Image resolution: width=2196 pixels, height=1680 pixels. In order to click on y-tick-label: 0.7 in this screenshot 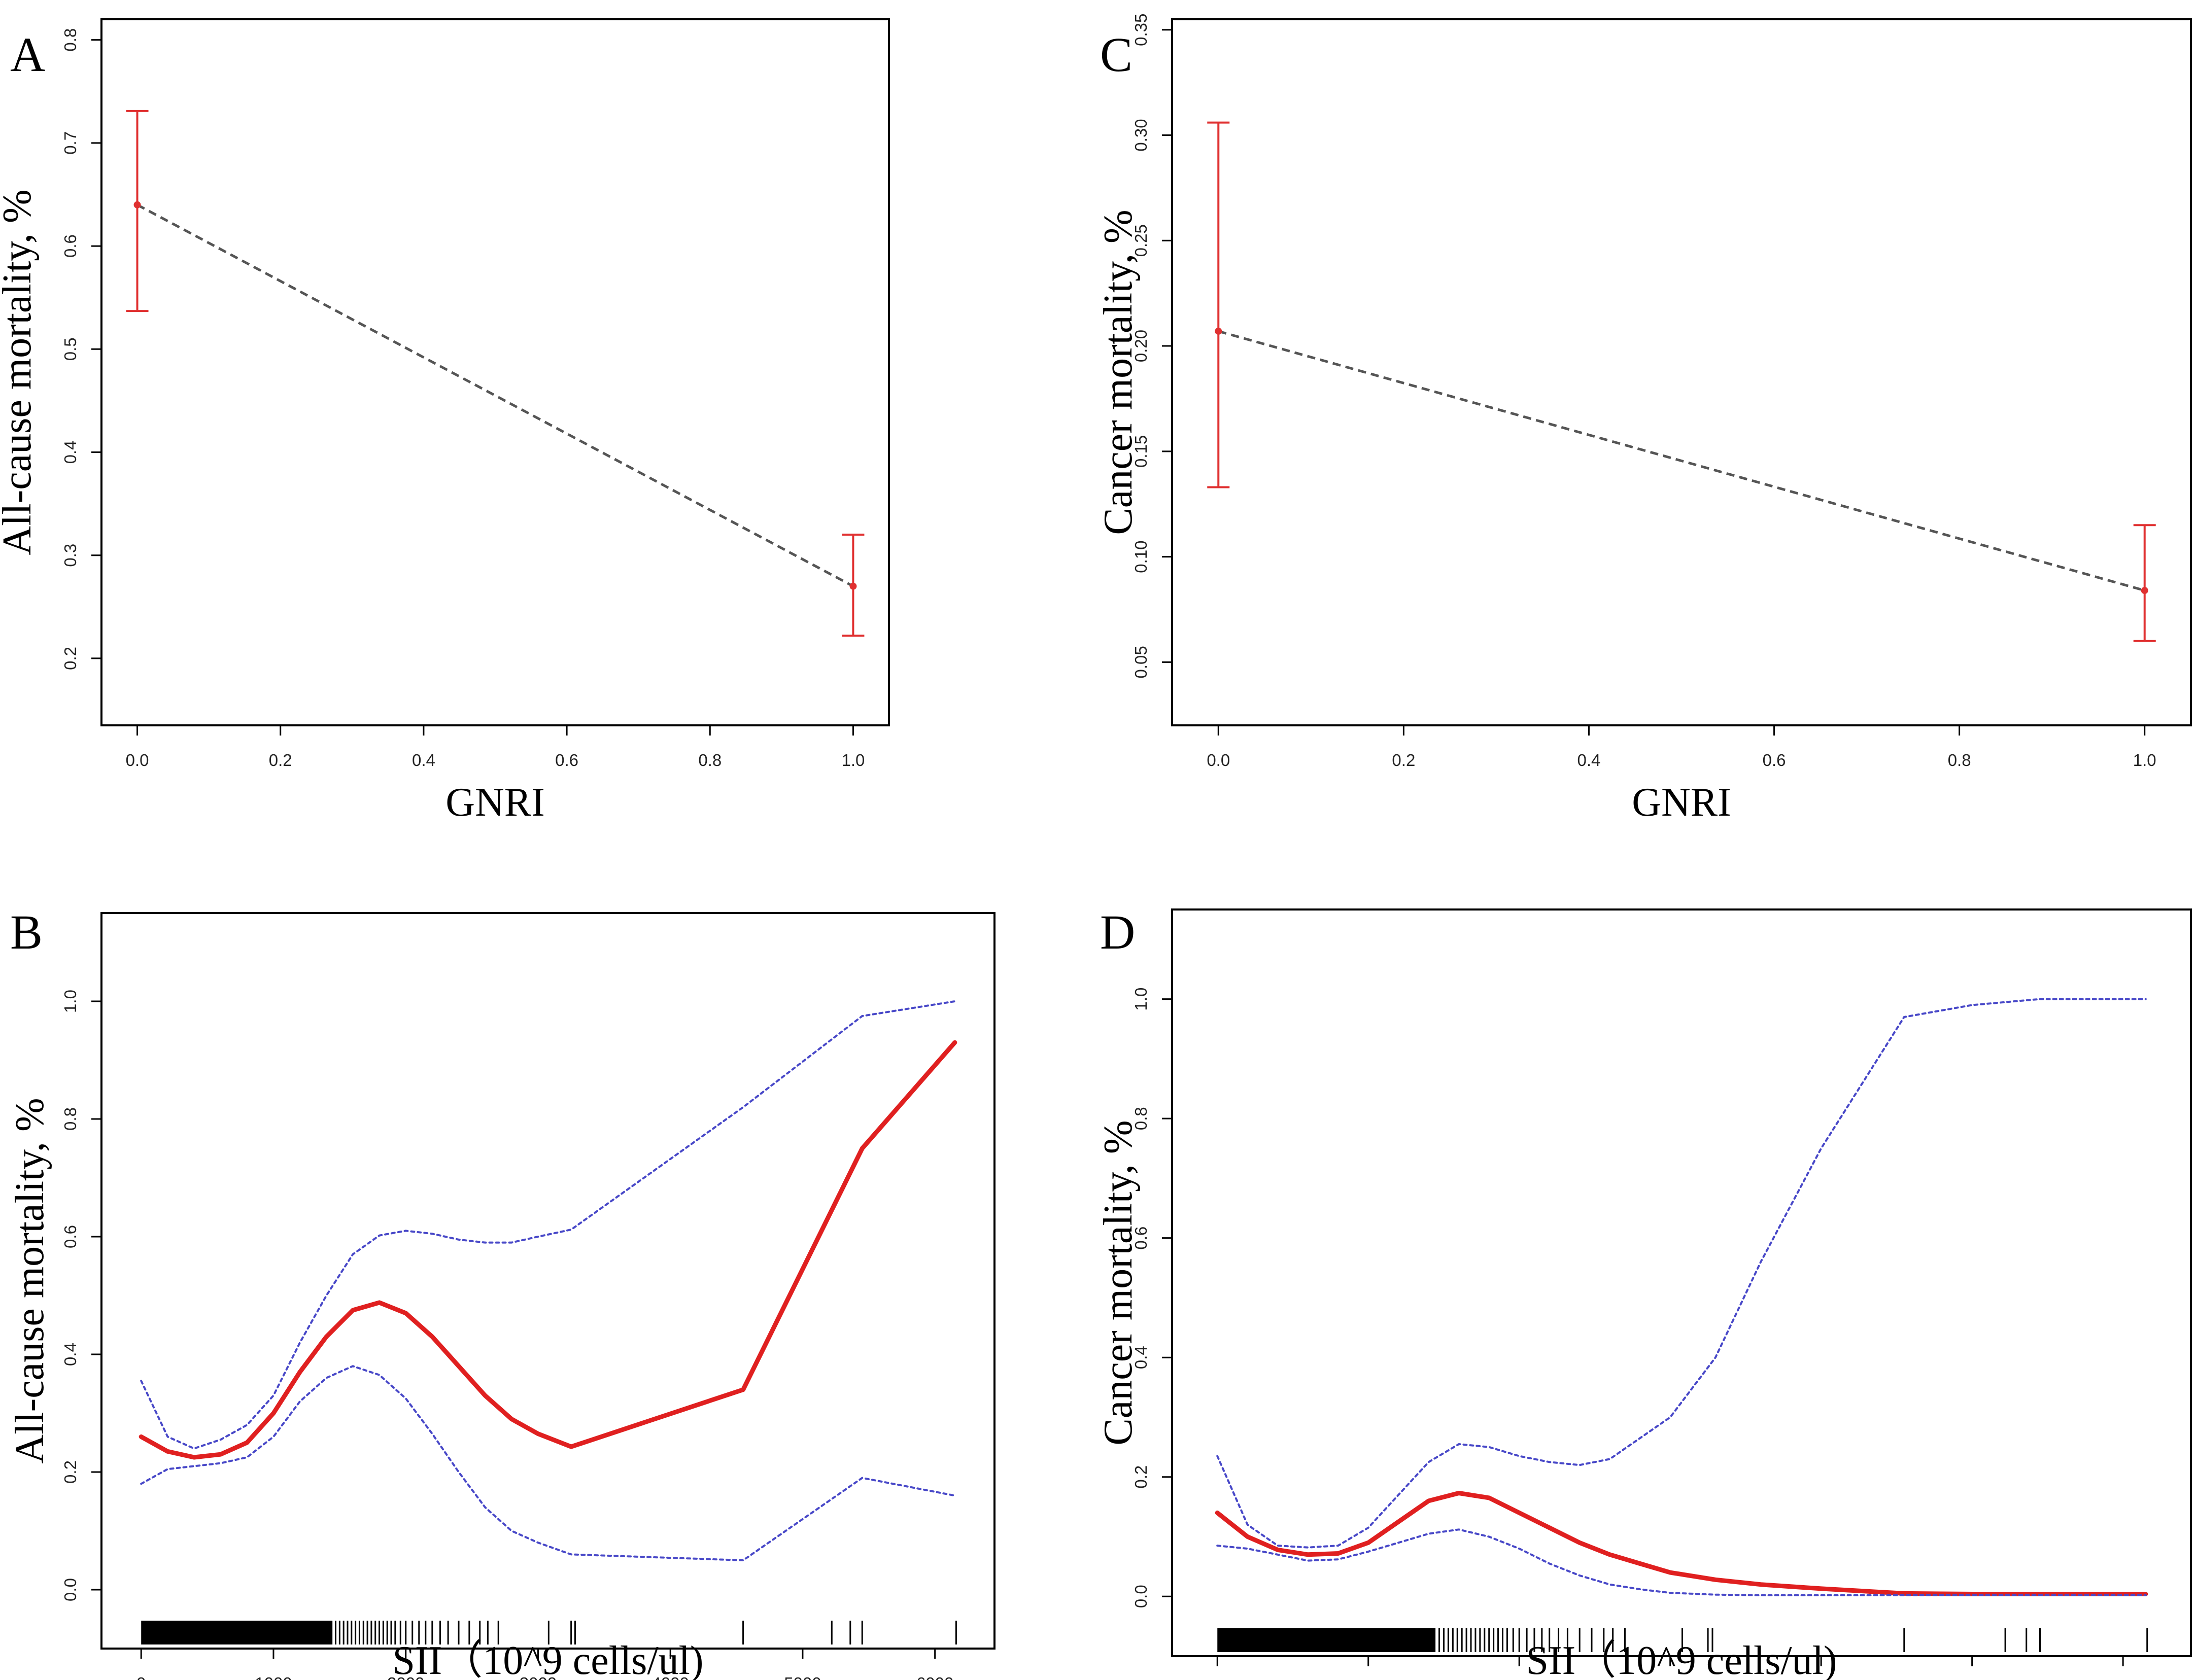, I will do `click(70, 143)`.